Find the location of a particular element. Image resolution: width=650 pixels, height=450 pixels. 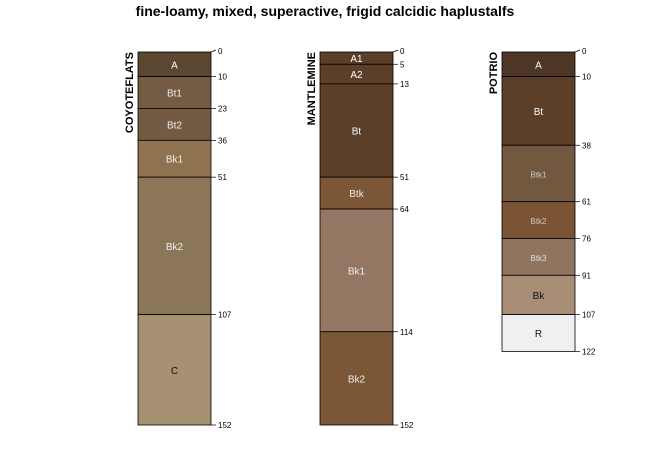

horizon-label: C is located at coordinates (174, 371).